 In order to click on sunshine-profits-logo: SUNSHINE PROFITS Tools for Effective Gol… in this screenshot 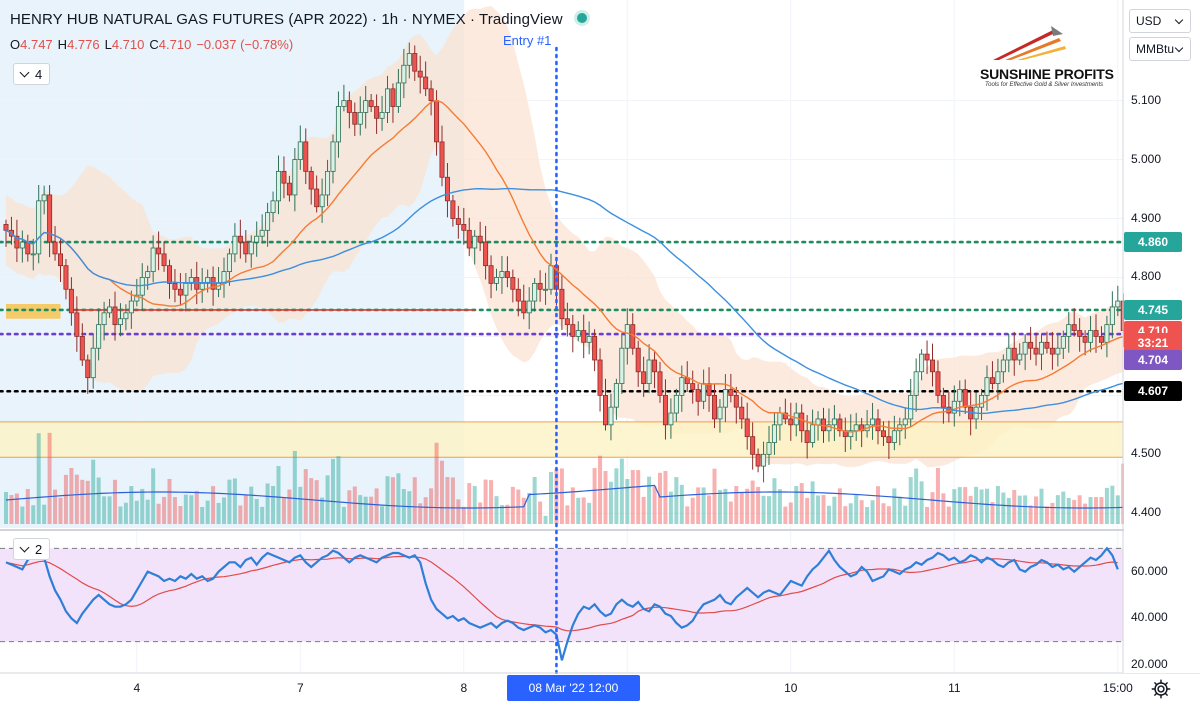, I will do `click(1050, 60)`.